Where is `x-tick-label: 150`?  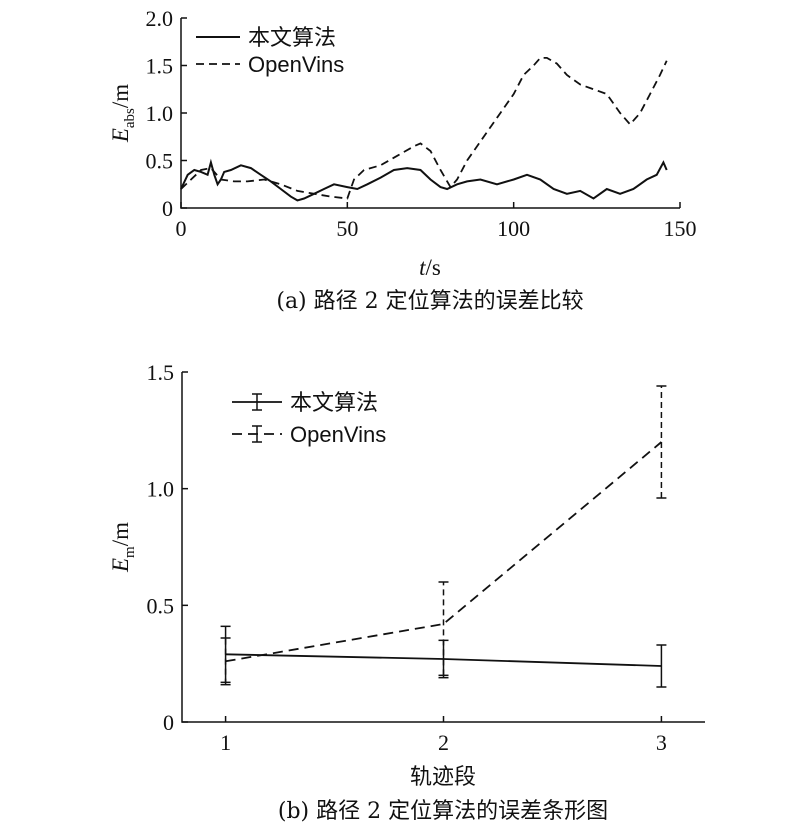 x-tick-label: 150 is located at coordinates (680, 228).